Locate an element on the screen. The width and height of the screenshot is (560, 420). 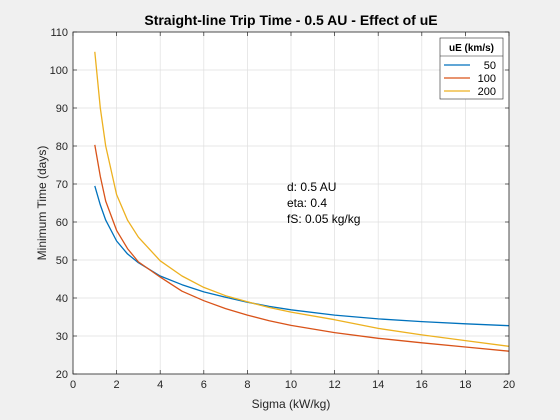
x-tick-label: 4 is located at coordinates (160, 385).